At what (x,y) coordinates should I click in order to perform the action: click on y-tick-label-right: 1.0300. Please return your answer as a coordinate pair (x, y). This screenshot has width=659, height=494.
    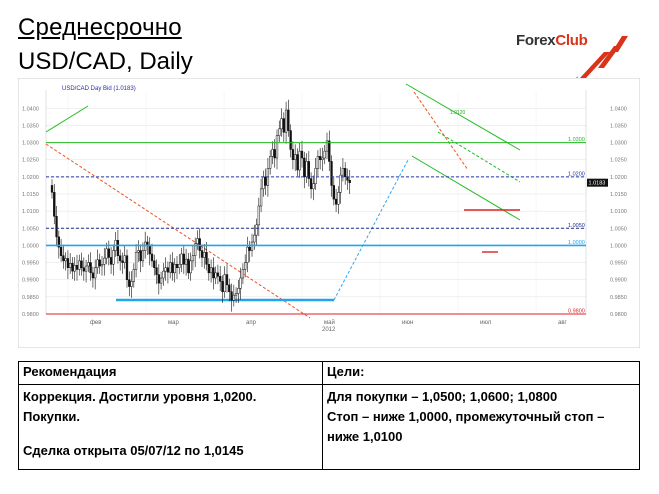
    Looking at the image, I should click on (618, 144).